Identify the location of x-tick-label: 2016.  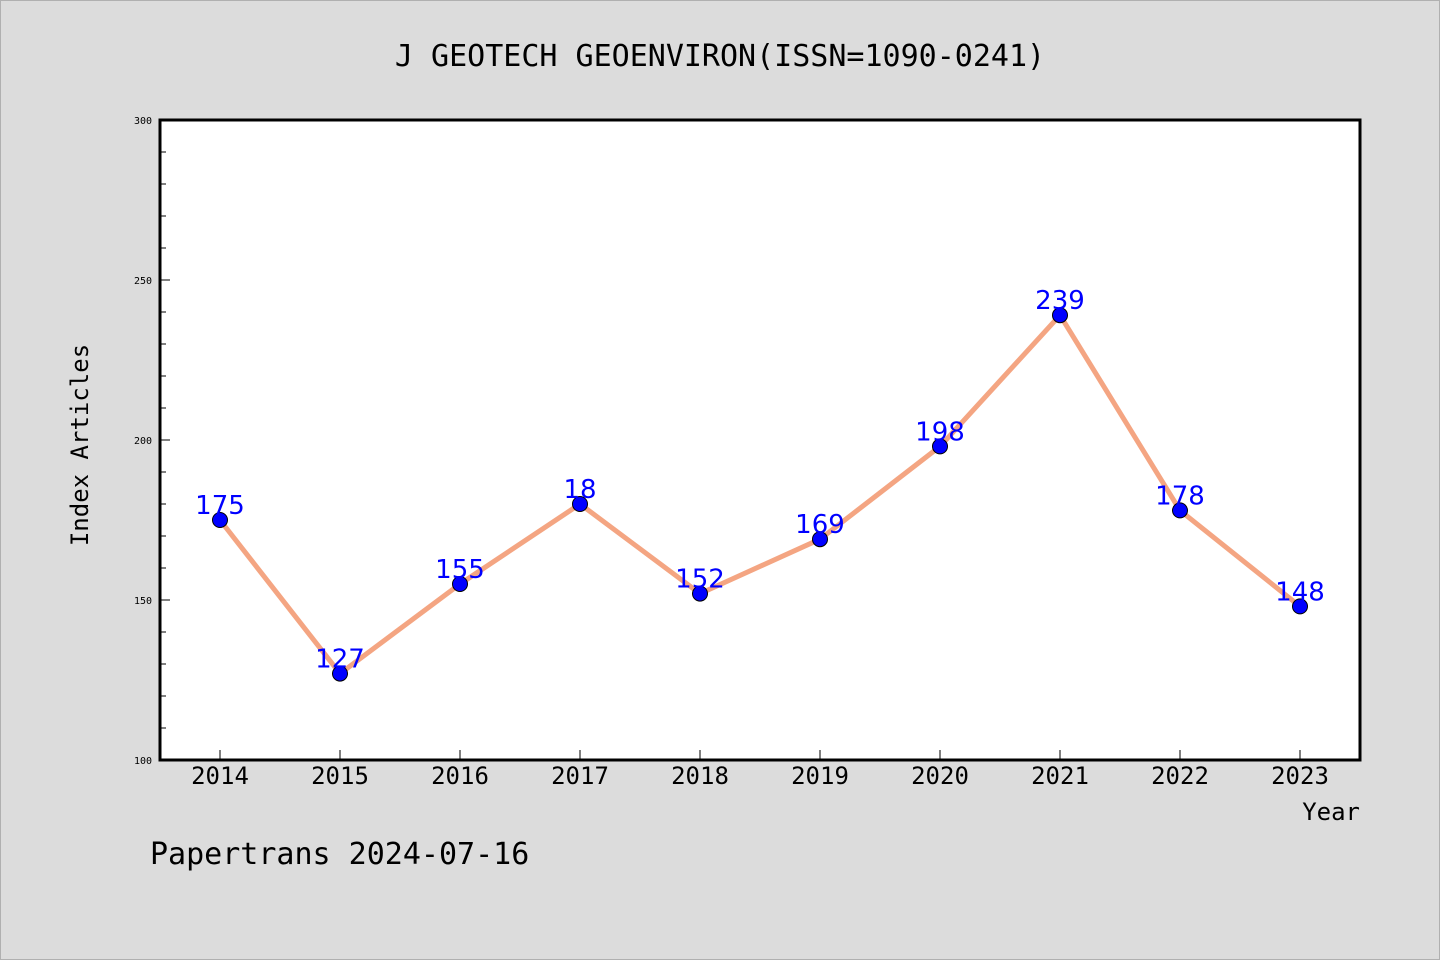
(460, 776).